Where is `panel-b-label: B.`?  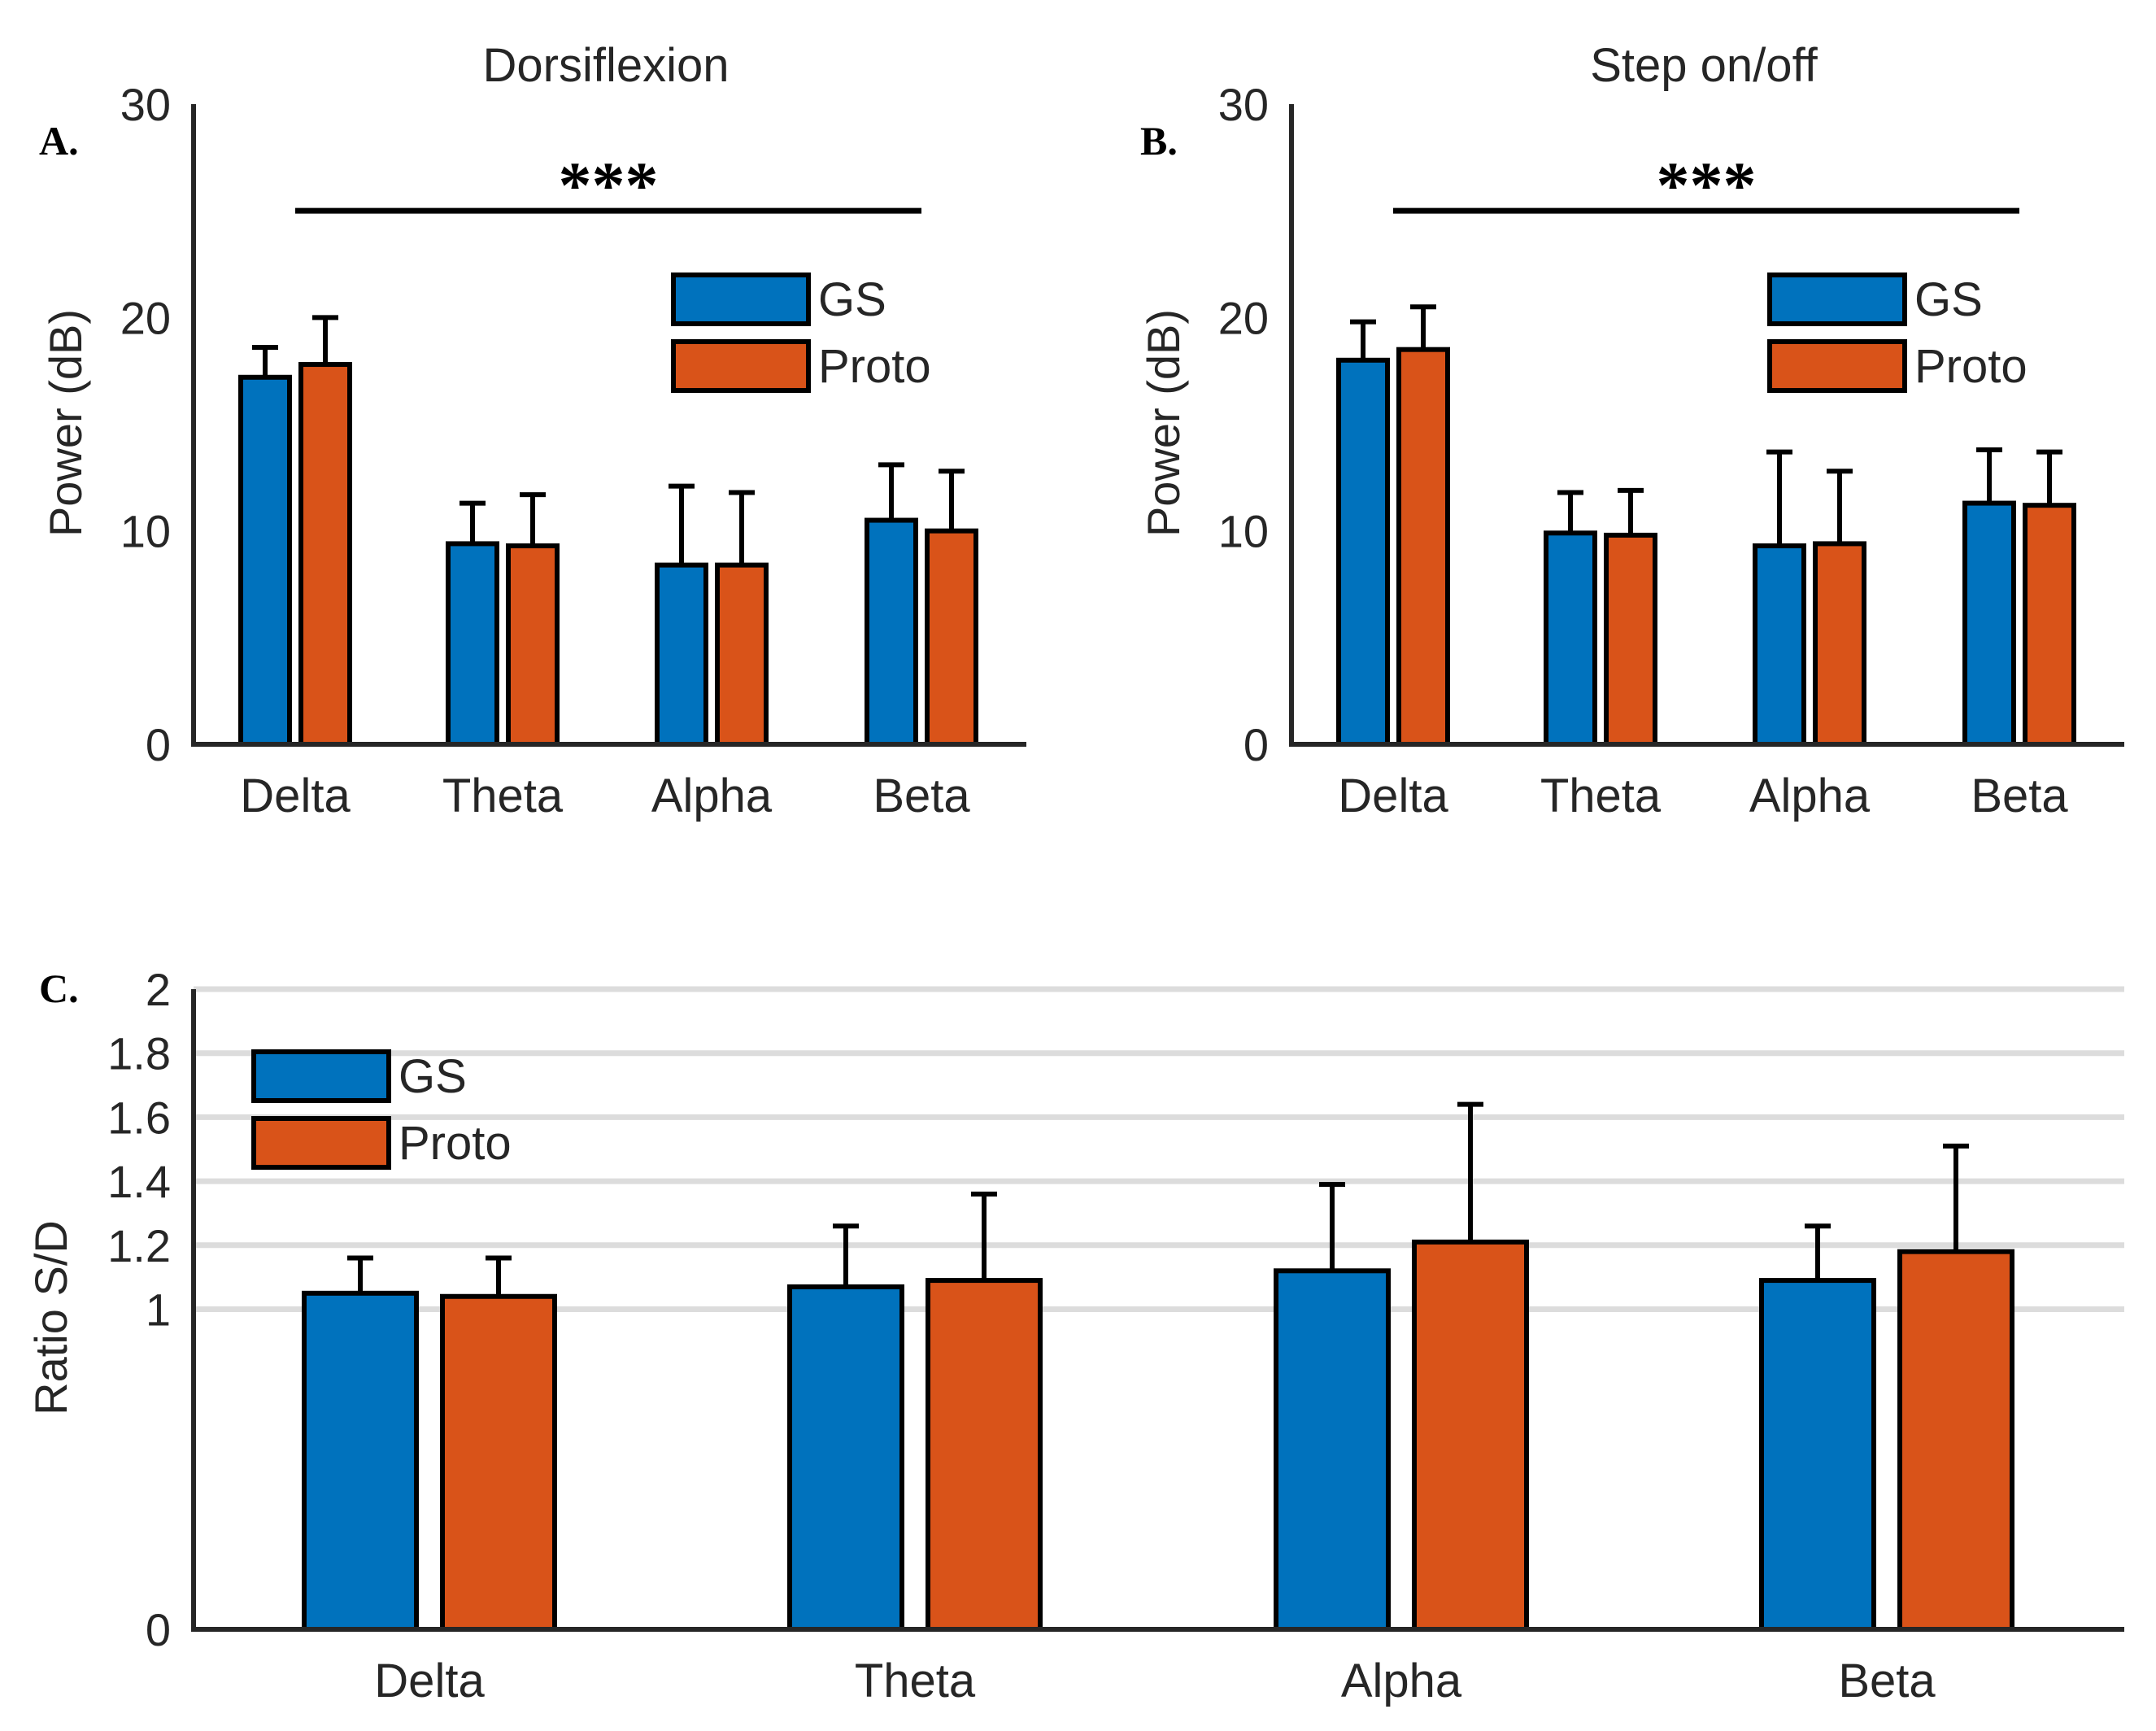 panel-b-label: B. is located at coordinates (1159, 141).